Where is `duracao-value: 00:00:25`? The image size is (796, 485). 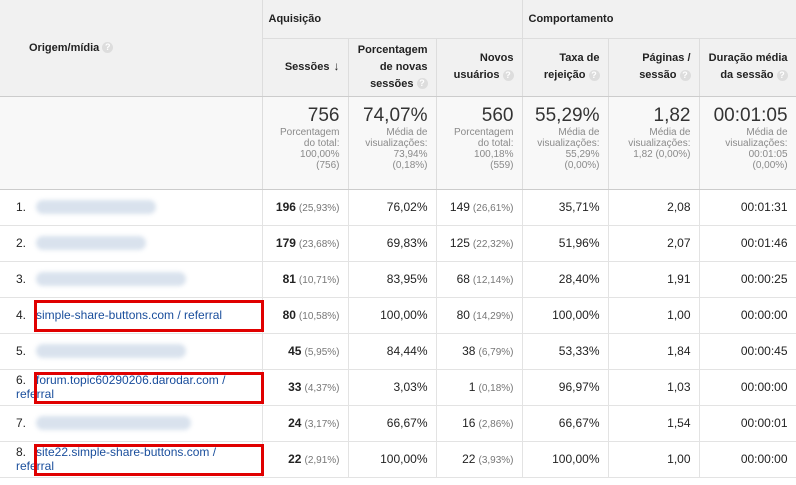 duracao-value: 00:00:25 is located at coordinates (764, 279).